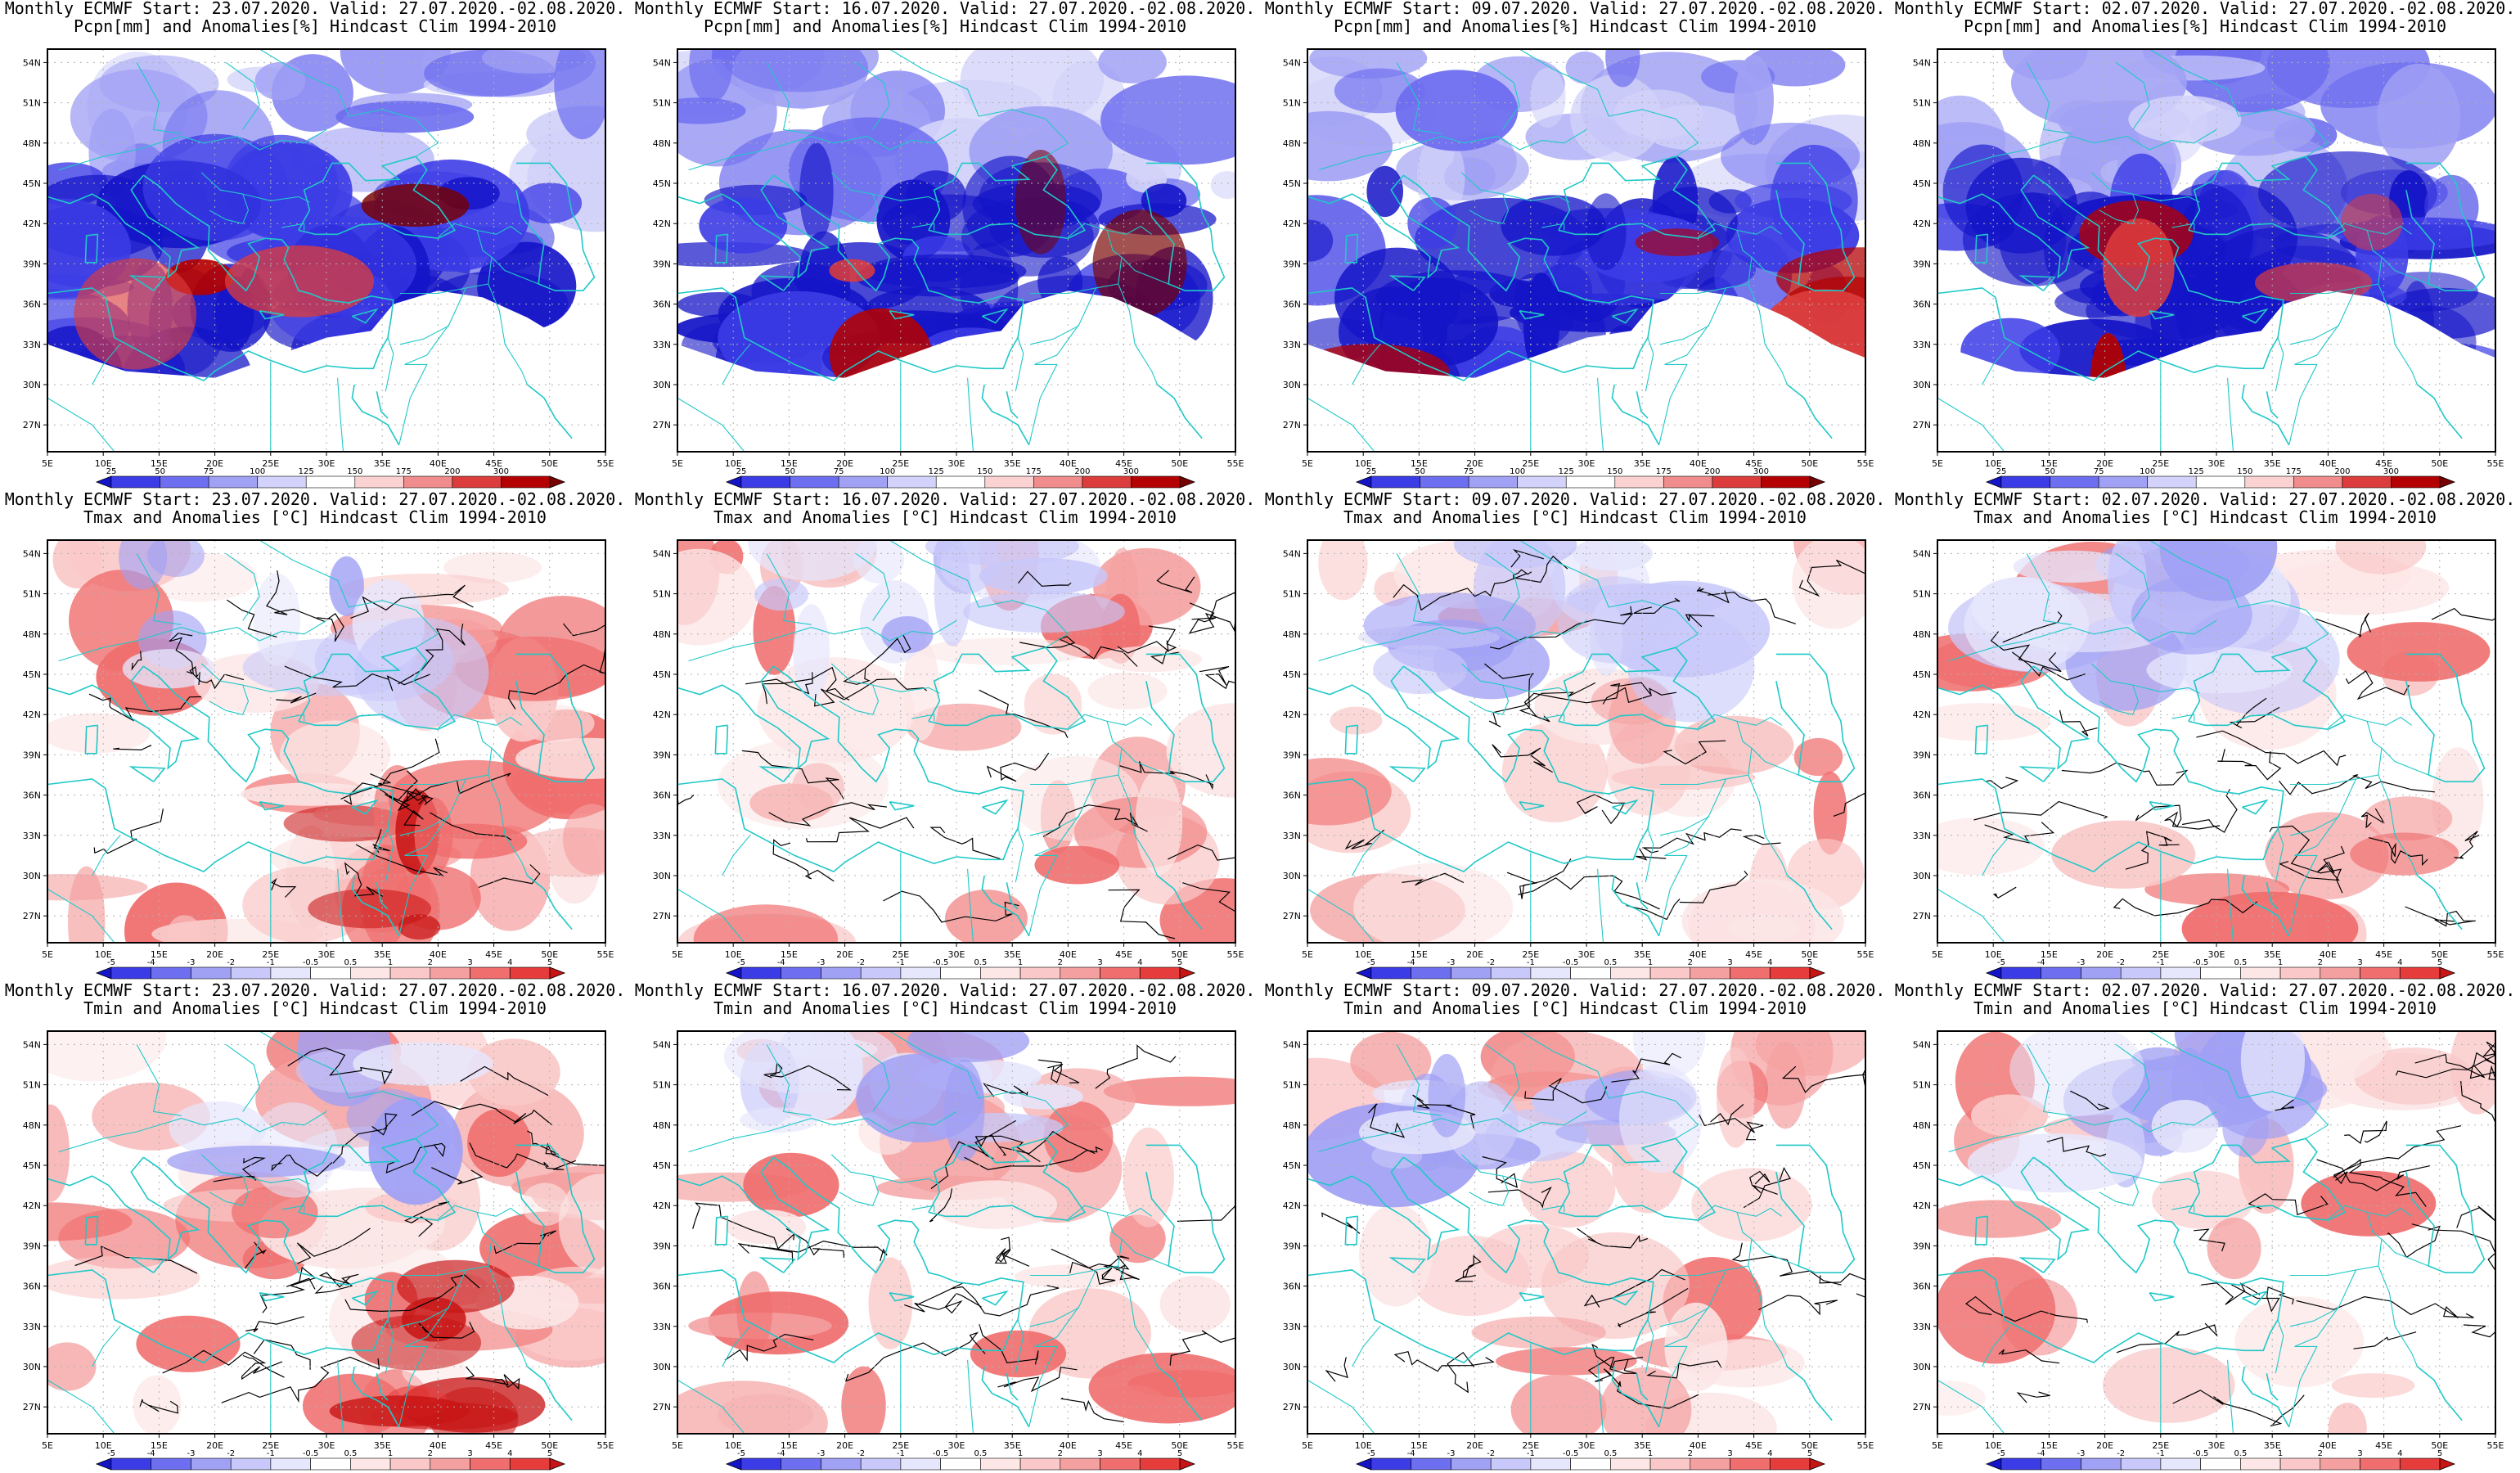 This screenshot has width=2520, height=1473. What do you see at coordinates (901, 954) in the screenshot?
I see `lon-tick-label: 25E` at bounding box center [901, 954].